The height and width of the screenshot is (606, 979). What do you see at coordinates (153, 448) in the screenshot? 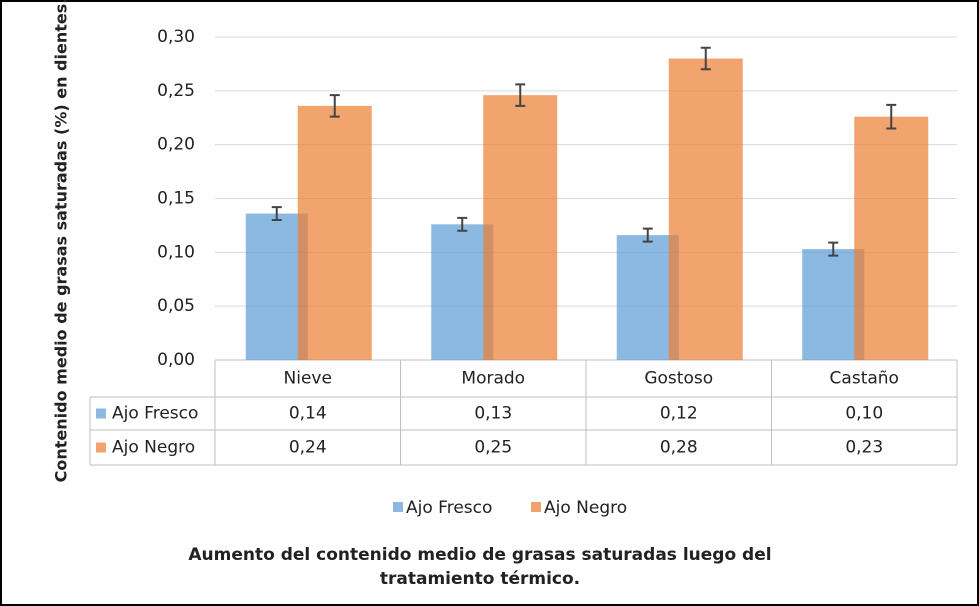
I see `table-series-name: Ajo Negro` at bounding box center [153, 448].